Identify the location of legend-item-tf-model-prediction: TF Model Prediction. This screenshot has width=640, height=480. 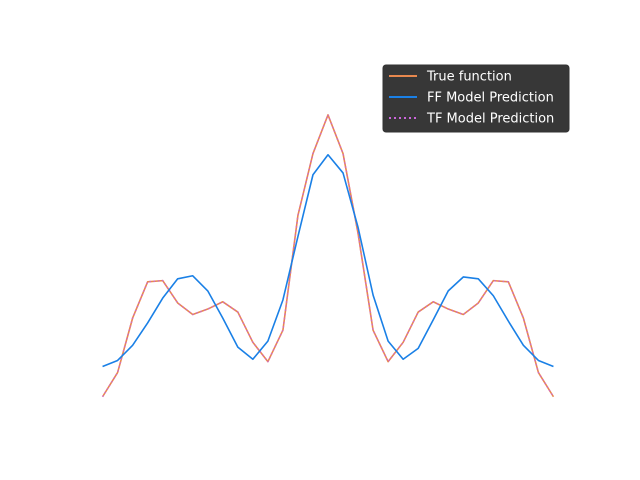
(471, 119).